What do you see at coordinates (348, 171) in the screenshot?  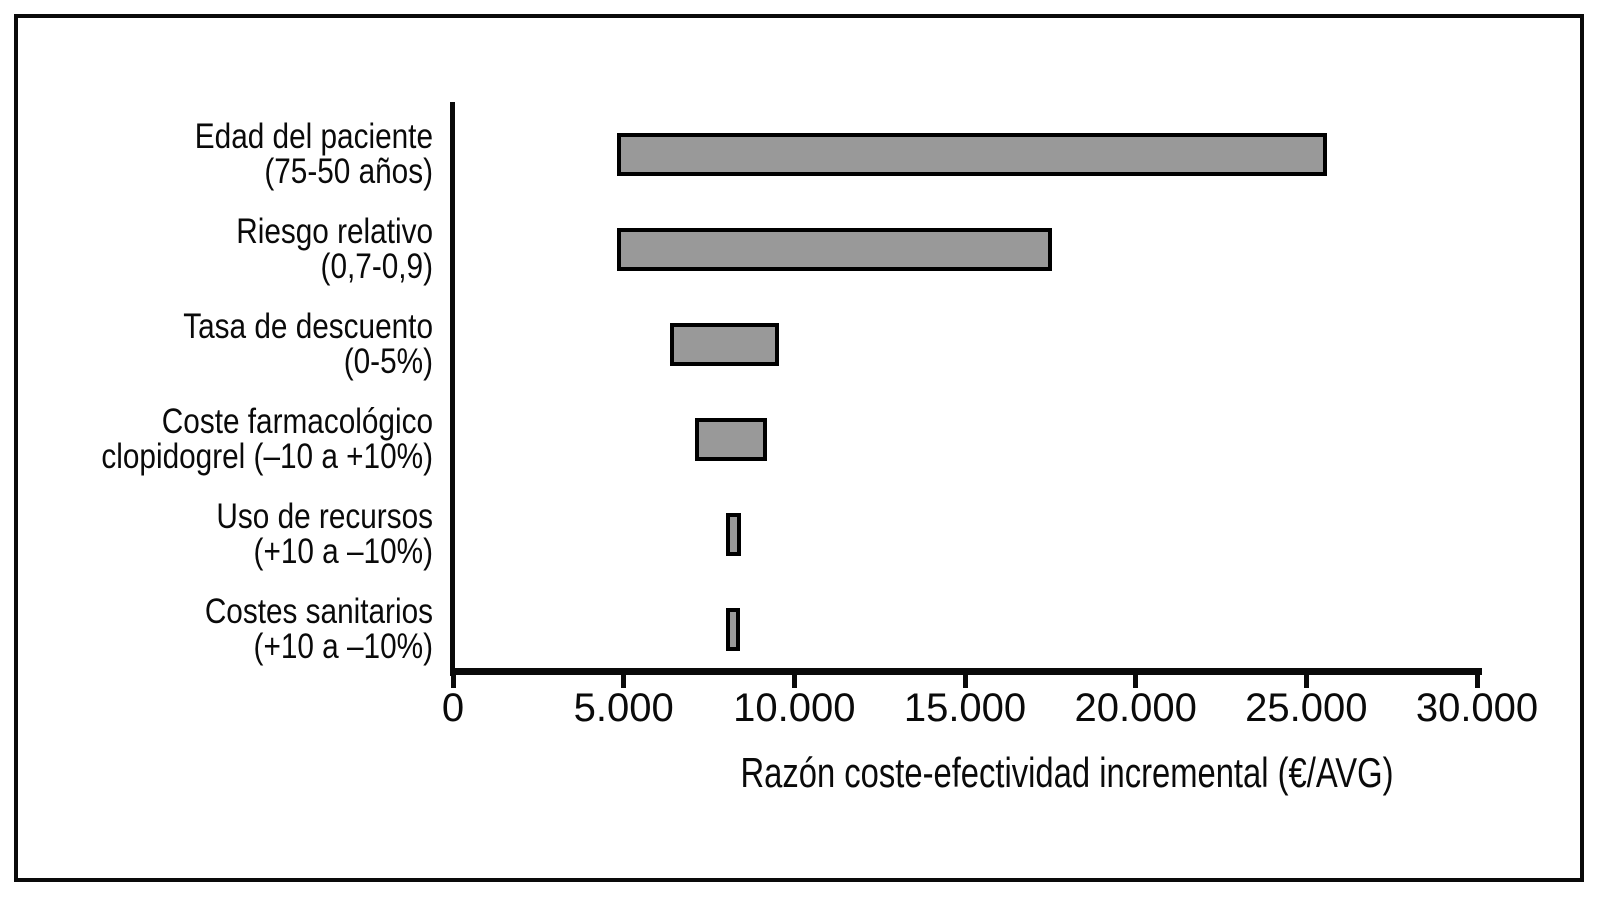 I see `category-label-line: (75-50 años)` at bounding box center [348, 171].